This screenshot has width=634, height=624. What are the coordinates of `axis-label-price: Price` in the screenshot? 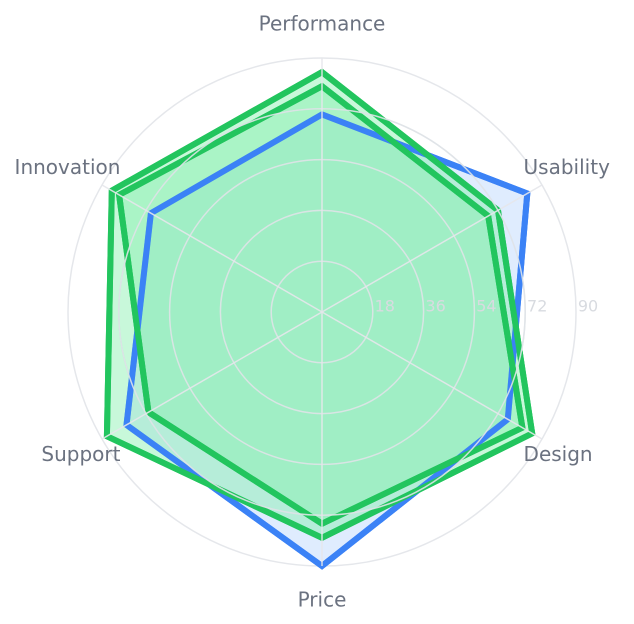 It's located at (322, 600).